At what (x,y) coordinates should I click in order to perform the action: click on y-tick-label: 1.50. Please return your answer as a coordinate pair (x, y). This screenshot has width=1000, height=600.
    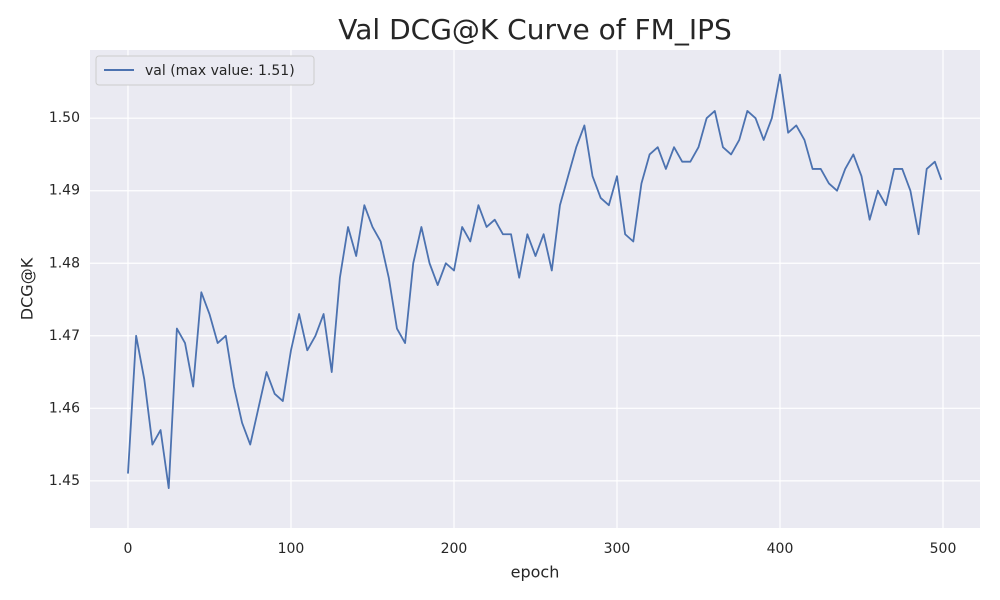
    Looking at the image, I should click on (64, 118).